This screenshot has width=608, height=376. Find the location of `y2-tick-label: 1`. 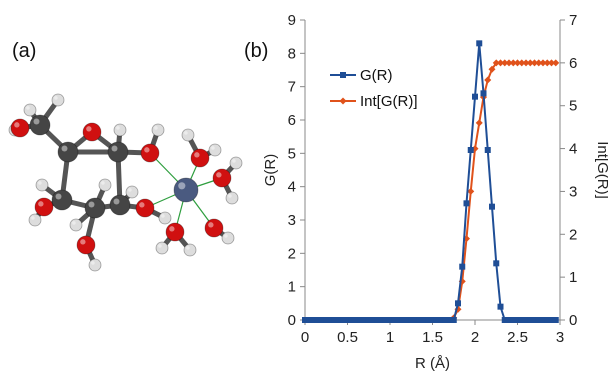

y2-tick-label: 1 is located at coordinates (573, 277).